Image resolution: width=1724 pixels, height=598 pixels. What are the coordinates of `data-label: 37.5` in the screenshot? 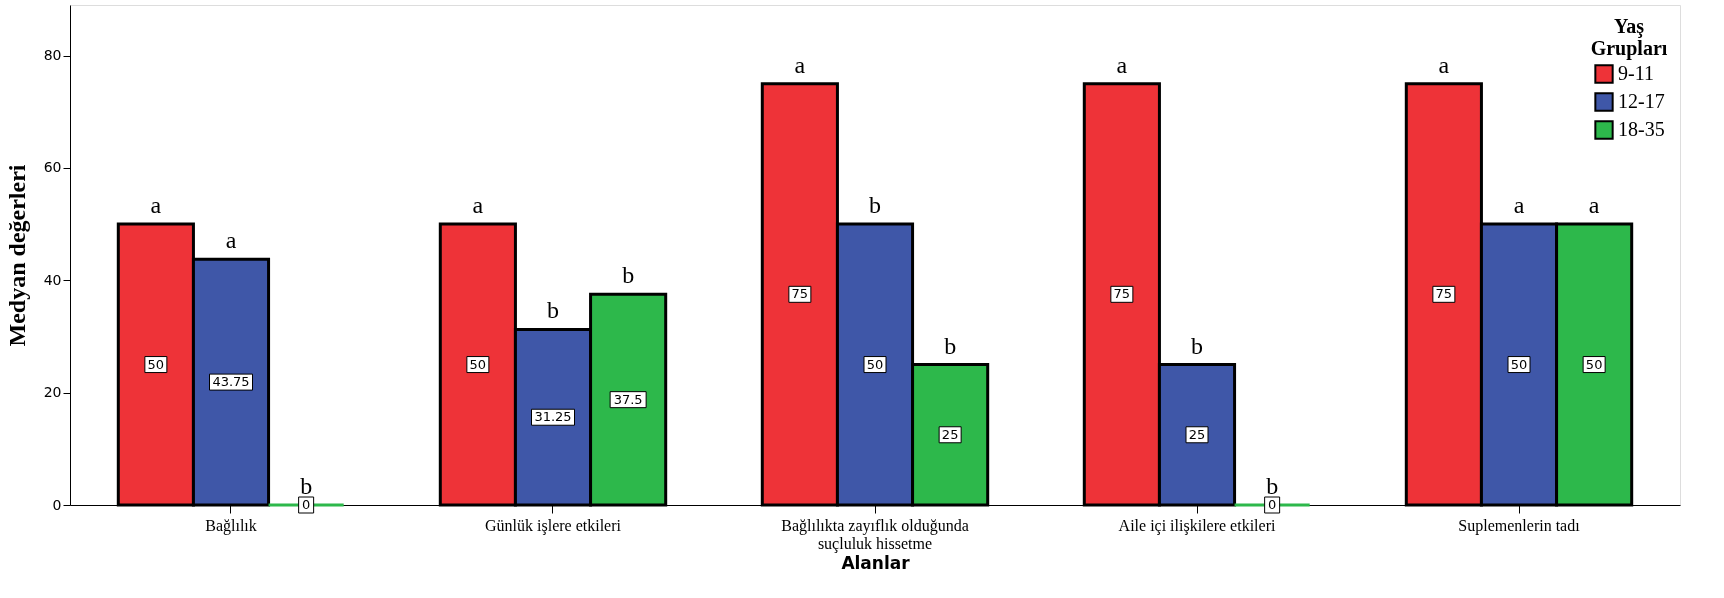 It's located at (628, 399).